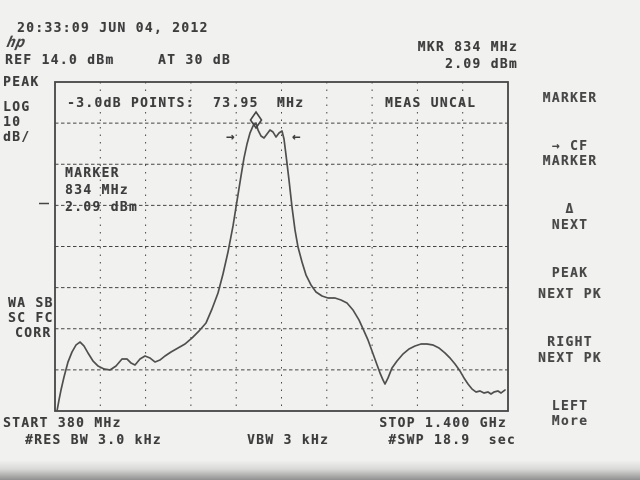  Describe the element at coordinates (92, 173) in the screenshot. I see `marker-block-label: MARKER` at that location.